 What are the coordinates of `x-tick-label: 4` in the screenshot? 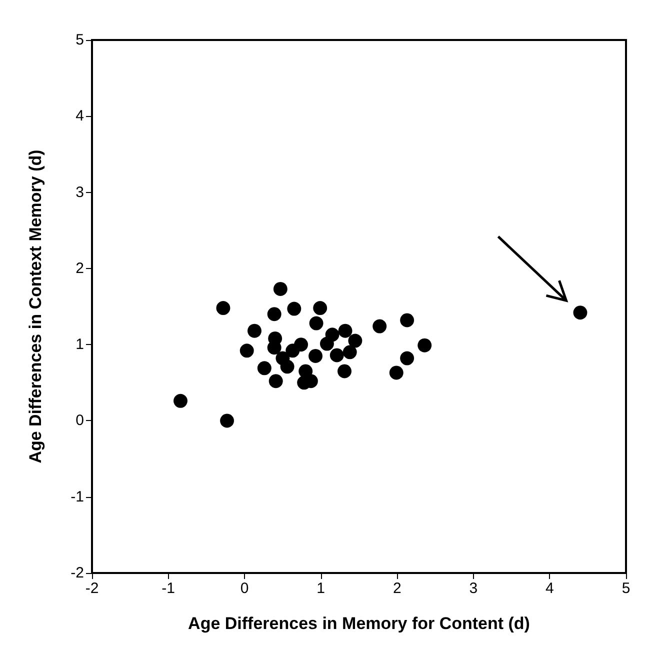 It's located at (550, 588).